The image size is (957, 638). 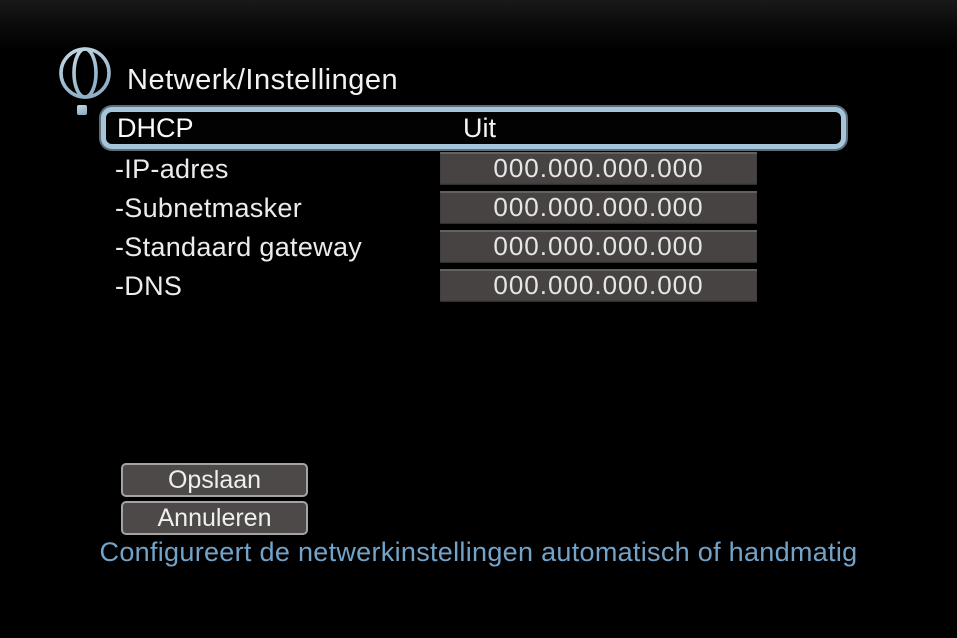 I want to click on row-ip-address: -IP-adres 000.000.000.000, so click(x=478, y=170).